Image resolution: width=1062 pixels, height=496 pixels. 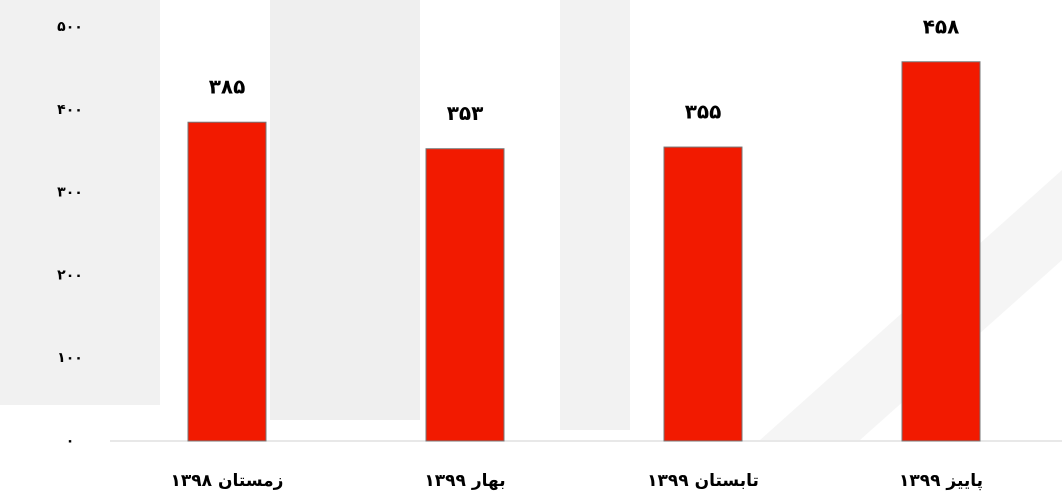 What do you see at coordinates (465, 113) in the screenshot?
I see `value-label: ۳۵۳` at bounding box center [465, 113].